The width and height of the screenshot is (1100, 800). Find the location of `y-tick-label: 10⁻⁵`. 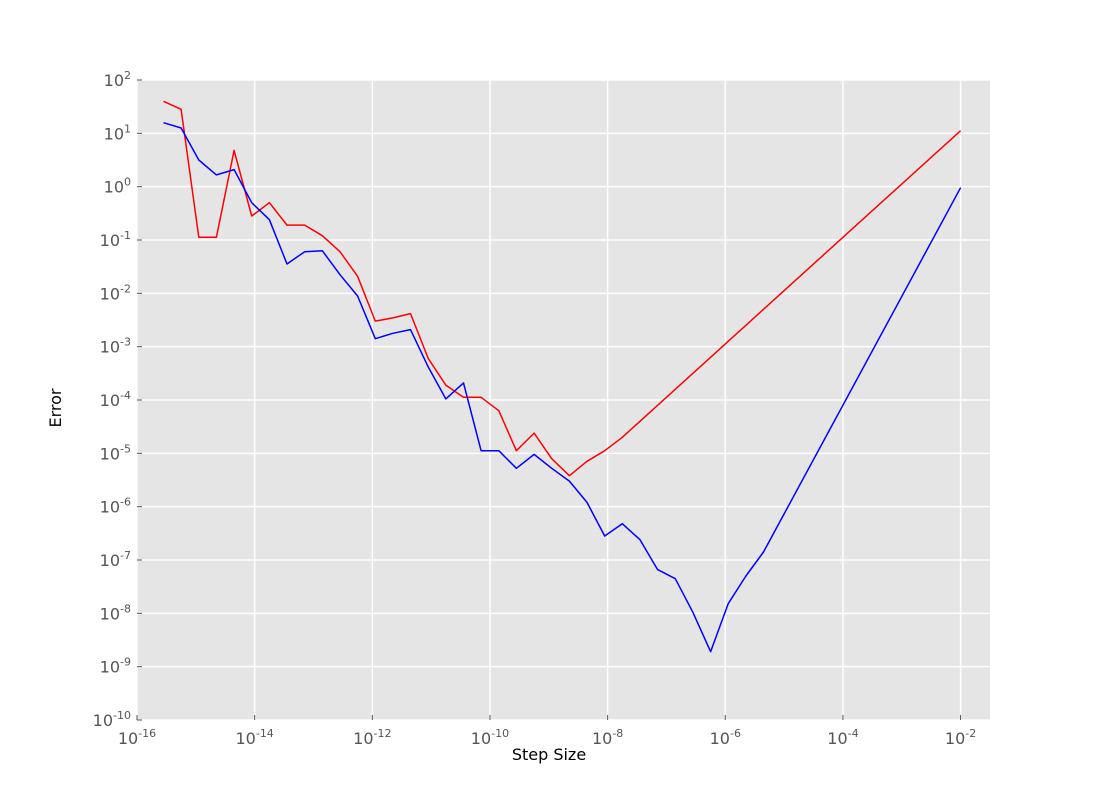

y-tick-label: 10⁻⁵ is located at coordinates (115, 452).